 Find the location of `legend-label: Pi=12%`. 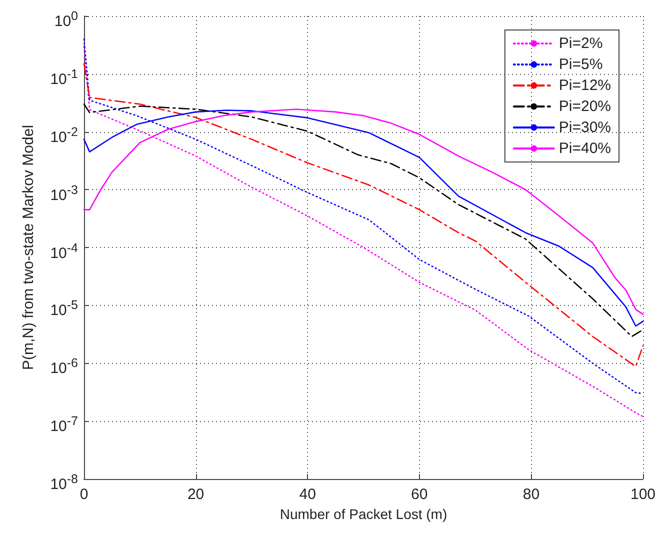

legend-label: Pi=12% is located at coordinates (585, 85).